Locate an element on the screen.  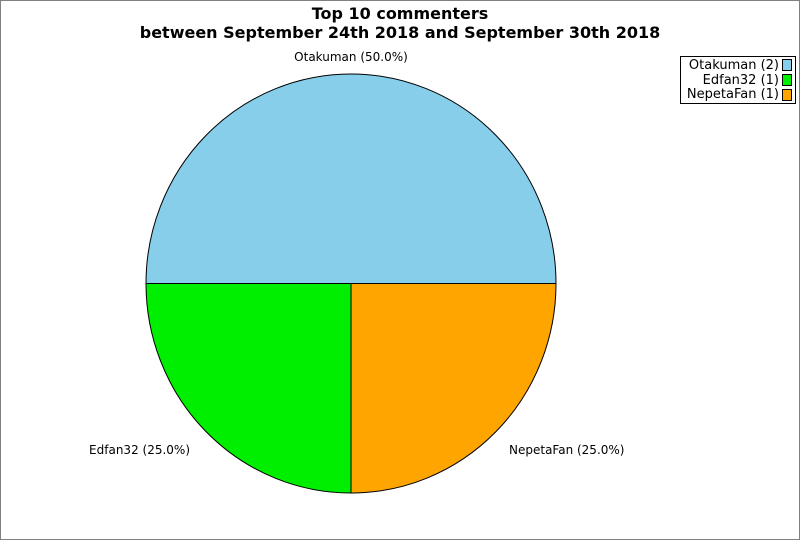
legend-item-otakuman: Otakuman (2) is located at coordinates (737, 65).